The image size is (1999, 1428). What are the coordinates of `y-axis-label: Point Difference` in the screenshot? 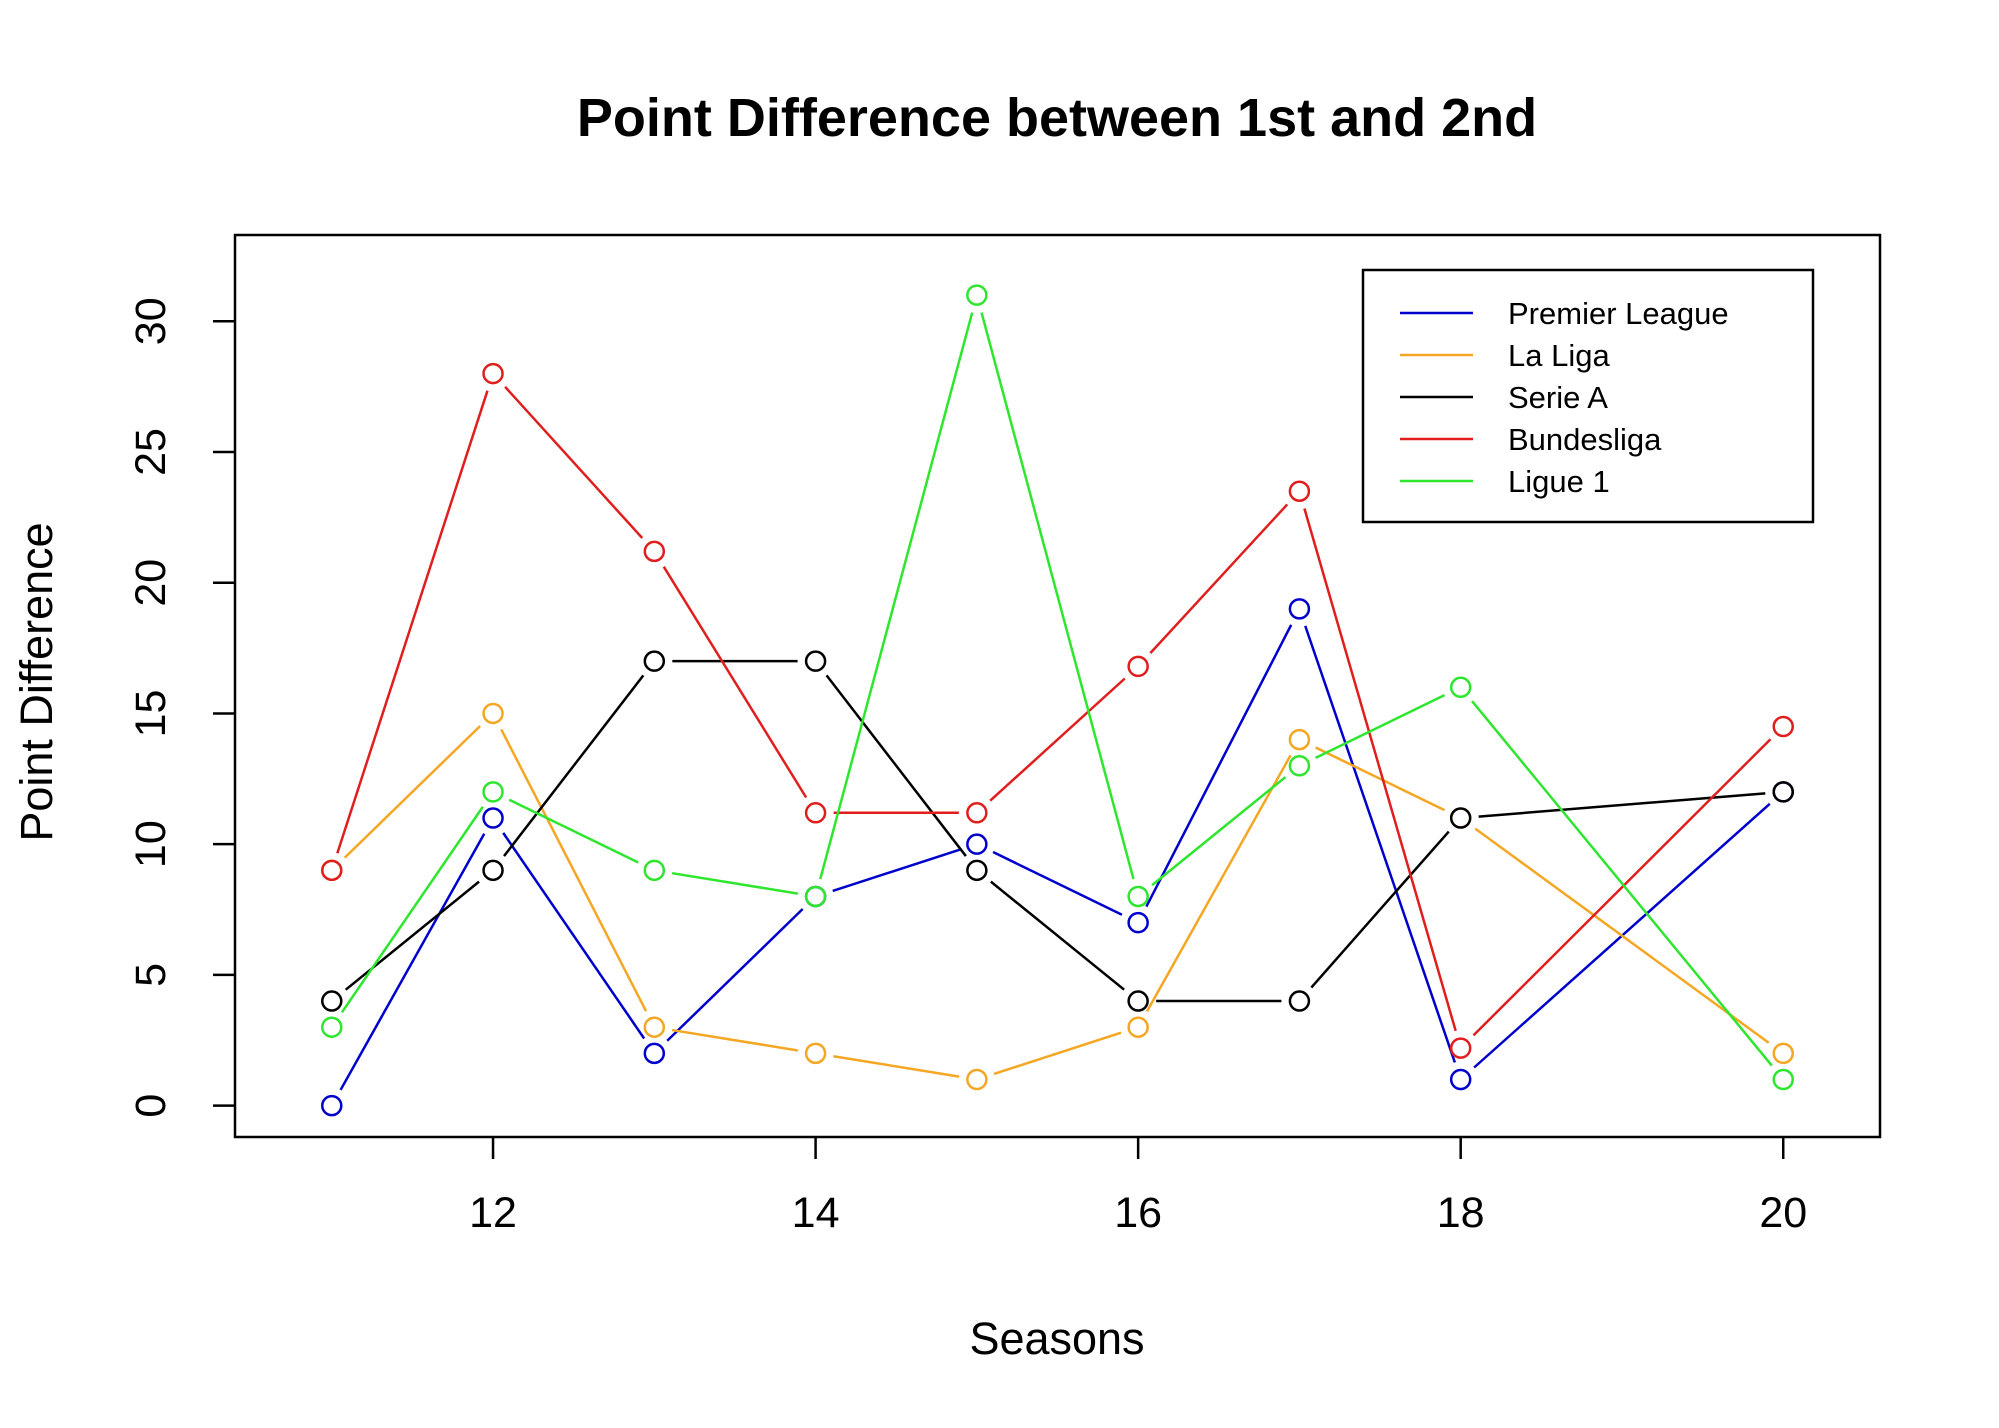 It's located at (36, 681).